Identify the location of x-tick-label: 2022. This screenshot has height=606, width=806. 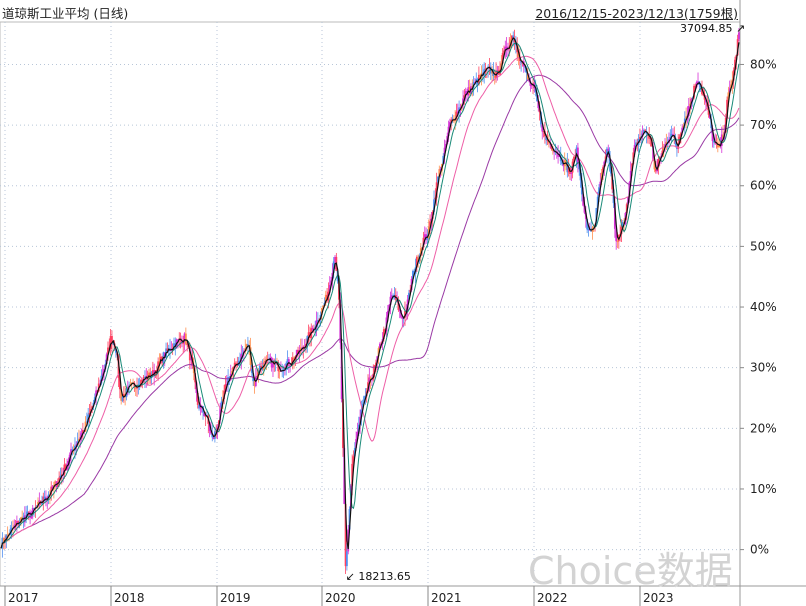
(552, 598).